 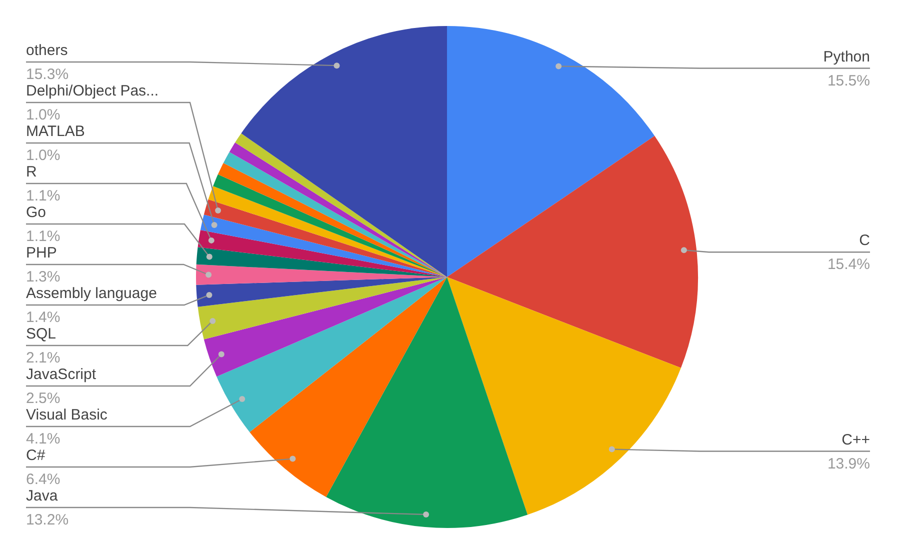 I want to click on slice-label: C++, so click(x=856, y=439).